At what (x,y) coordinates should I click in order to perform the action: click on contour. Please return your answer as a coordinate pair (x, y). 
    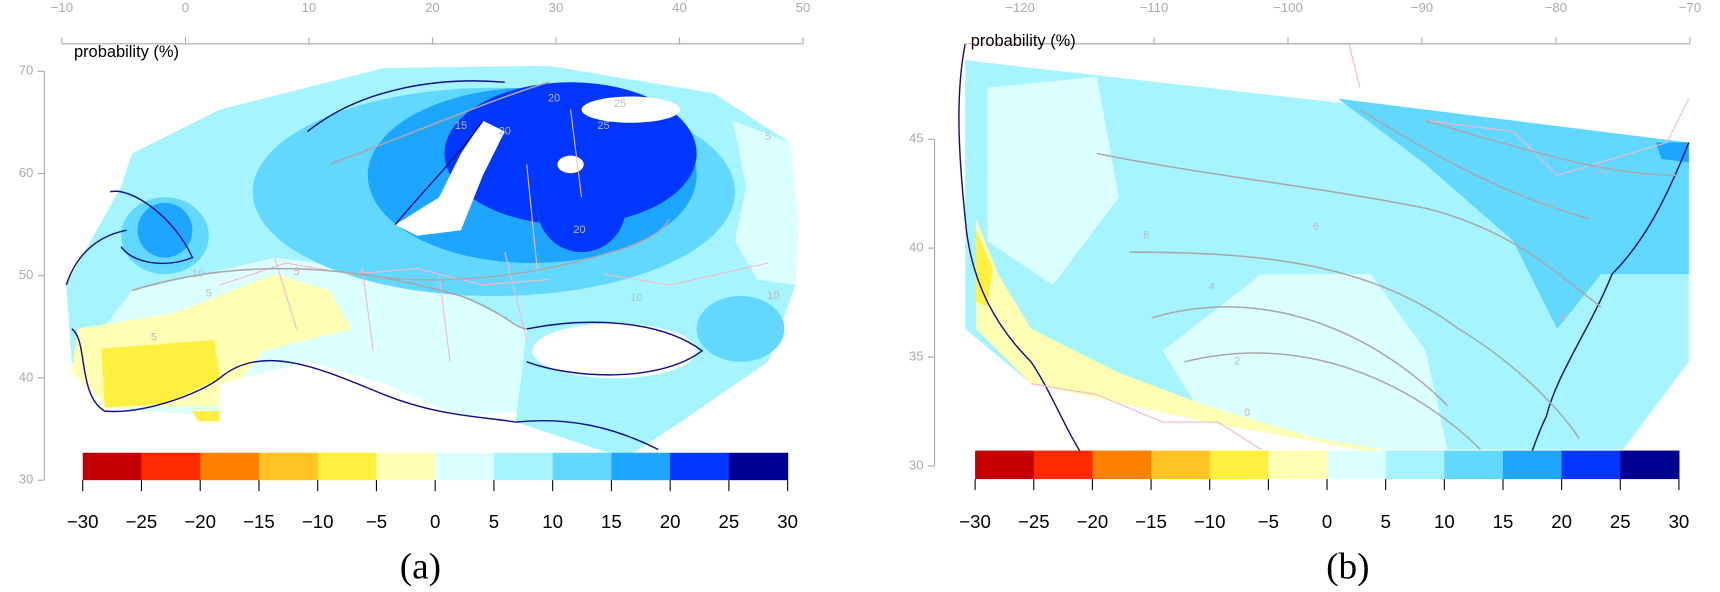
    Looking at the image, I should click on (400, 205).